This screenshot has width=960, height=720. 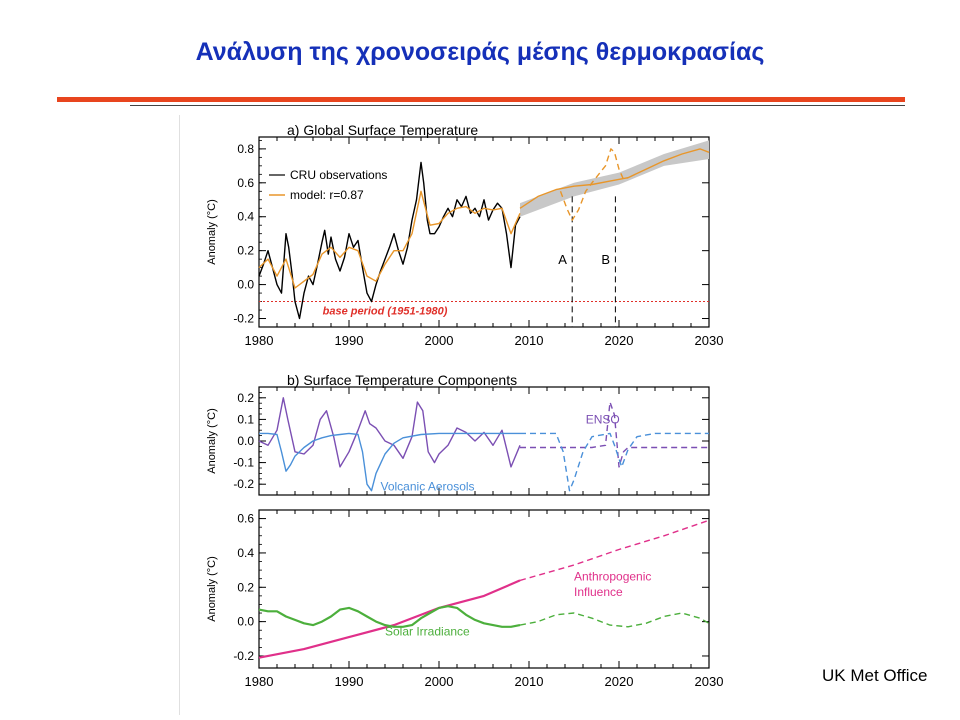 I want to click on plot-frame-c, so click(x=484, y=589).